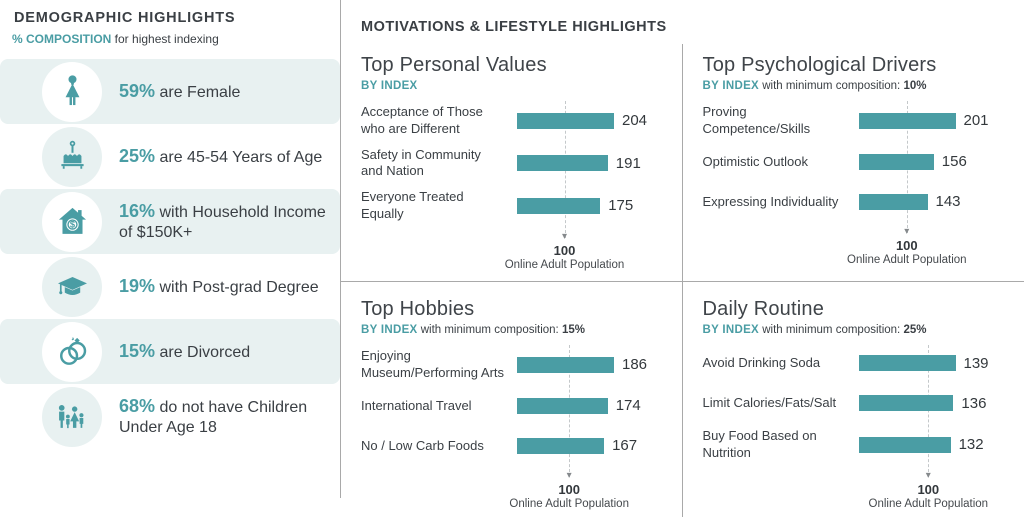 This screenshot has width=1024, height=517. I want to click on stat-value: 59%, so click(137, 91).